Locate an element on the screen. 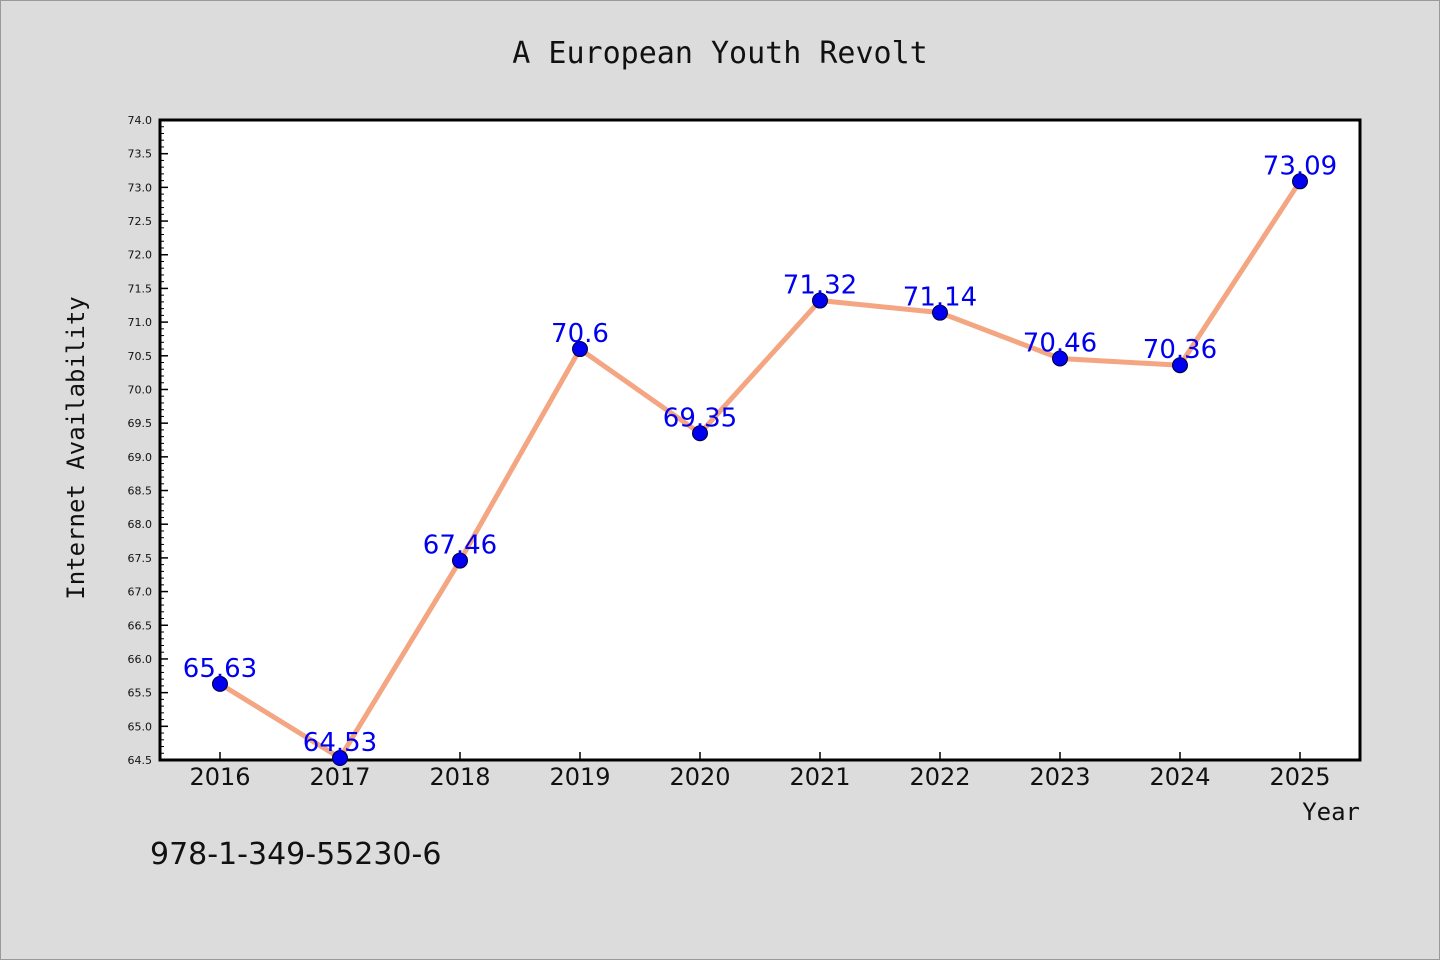  chart-title: A European Youth Revolt is located at coordinates (719, 53).